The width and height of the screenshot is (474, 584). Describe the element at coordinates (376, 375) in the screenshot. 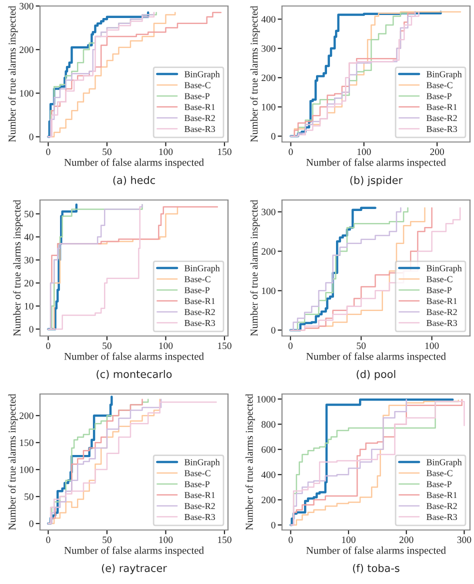

I see `text: (d) pool` at that location.